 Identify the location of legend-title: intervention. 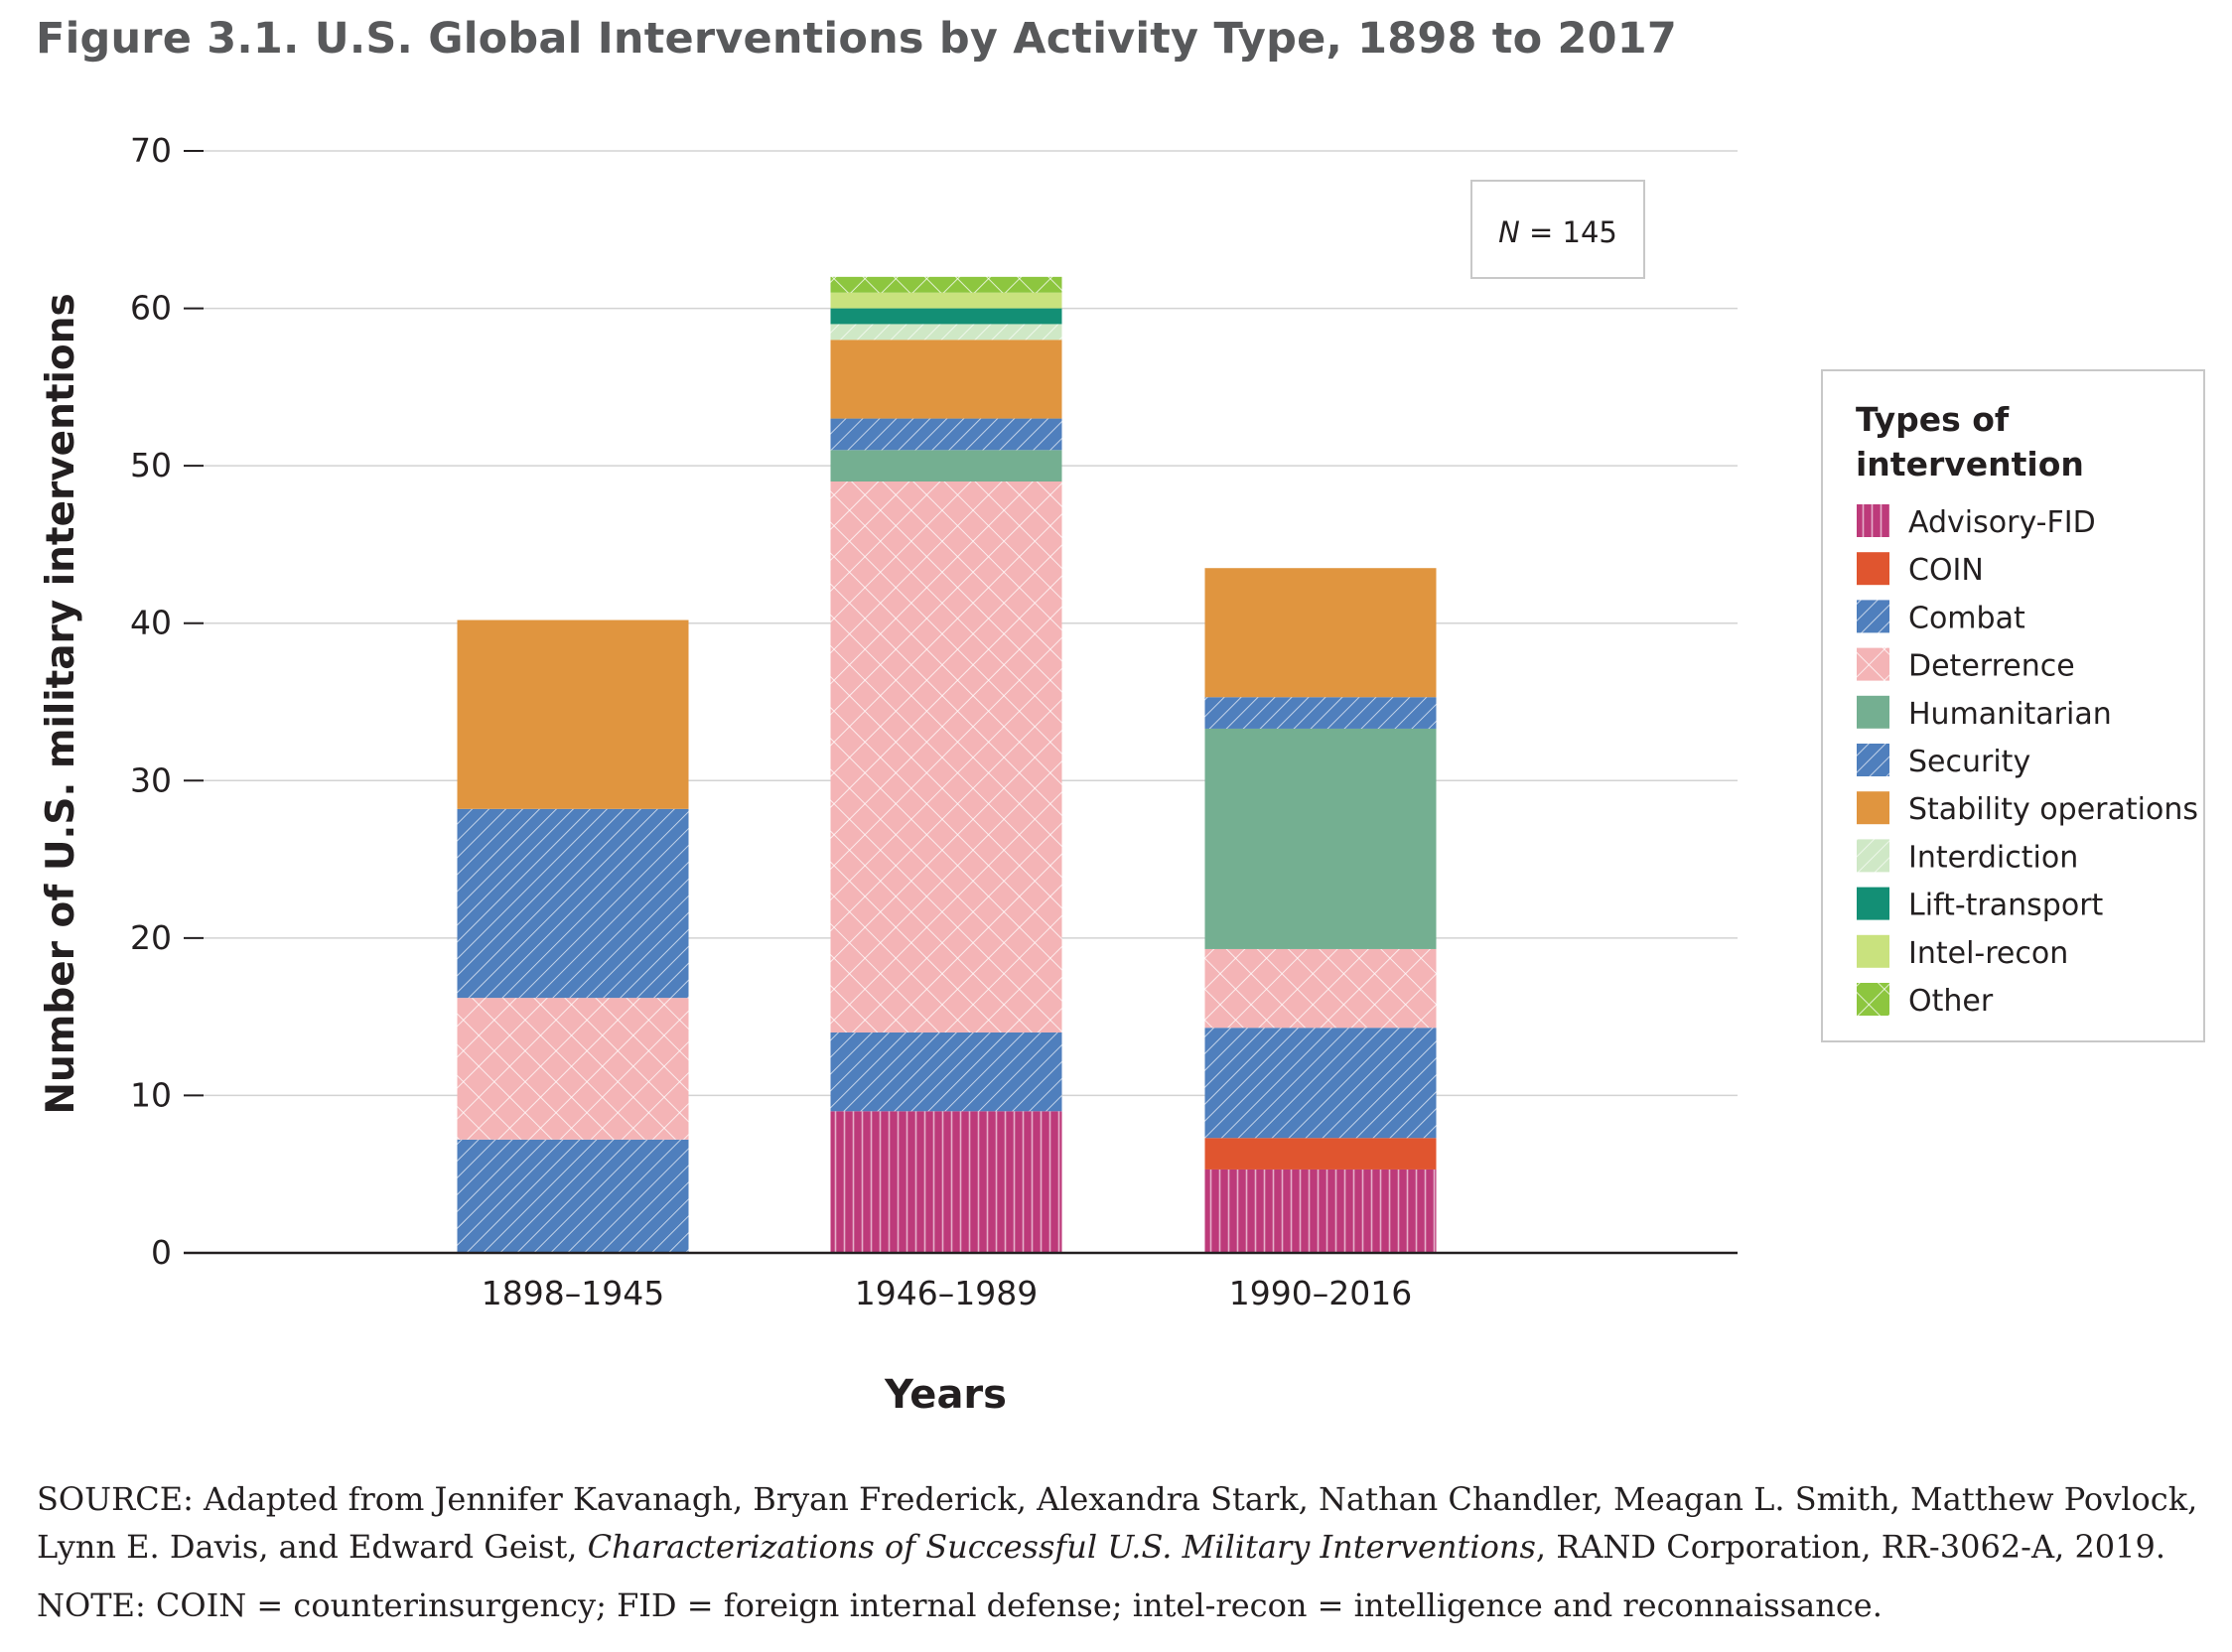
(1970, 464).